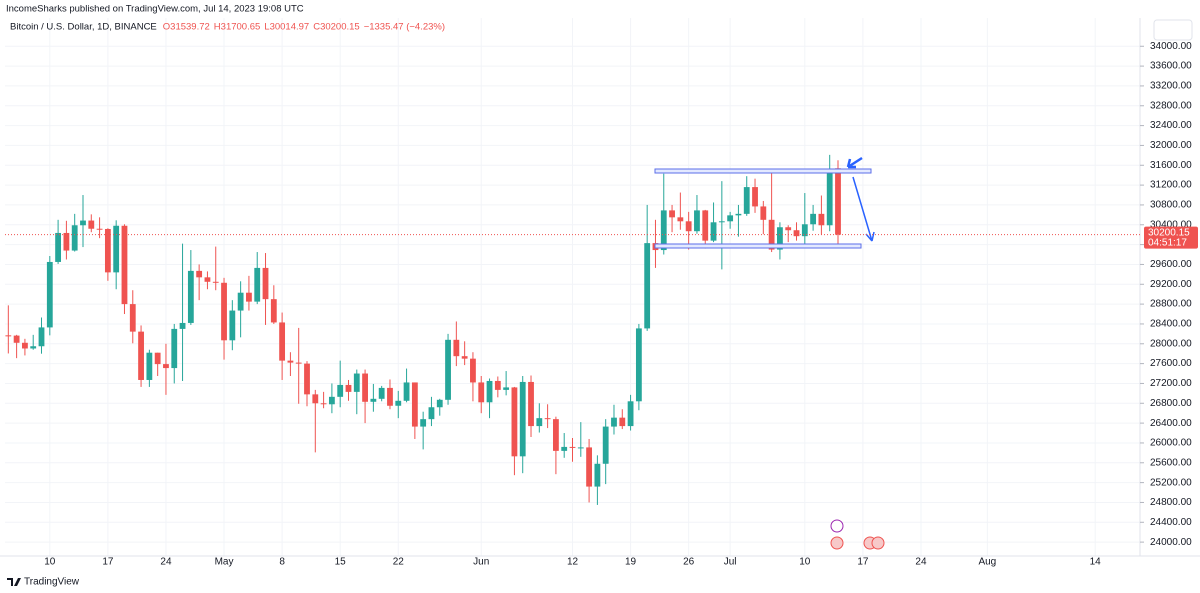 Image resolution: width=1200 pixels, height=593 pixels. I want to click on y-tick-label: 24000.00, so click(1171, 542).